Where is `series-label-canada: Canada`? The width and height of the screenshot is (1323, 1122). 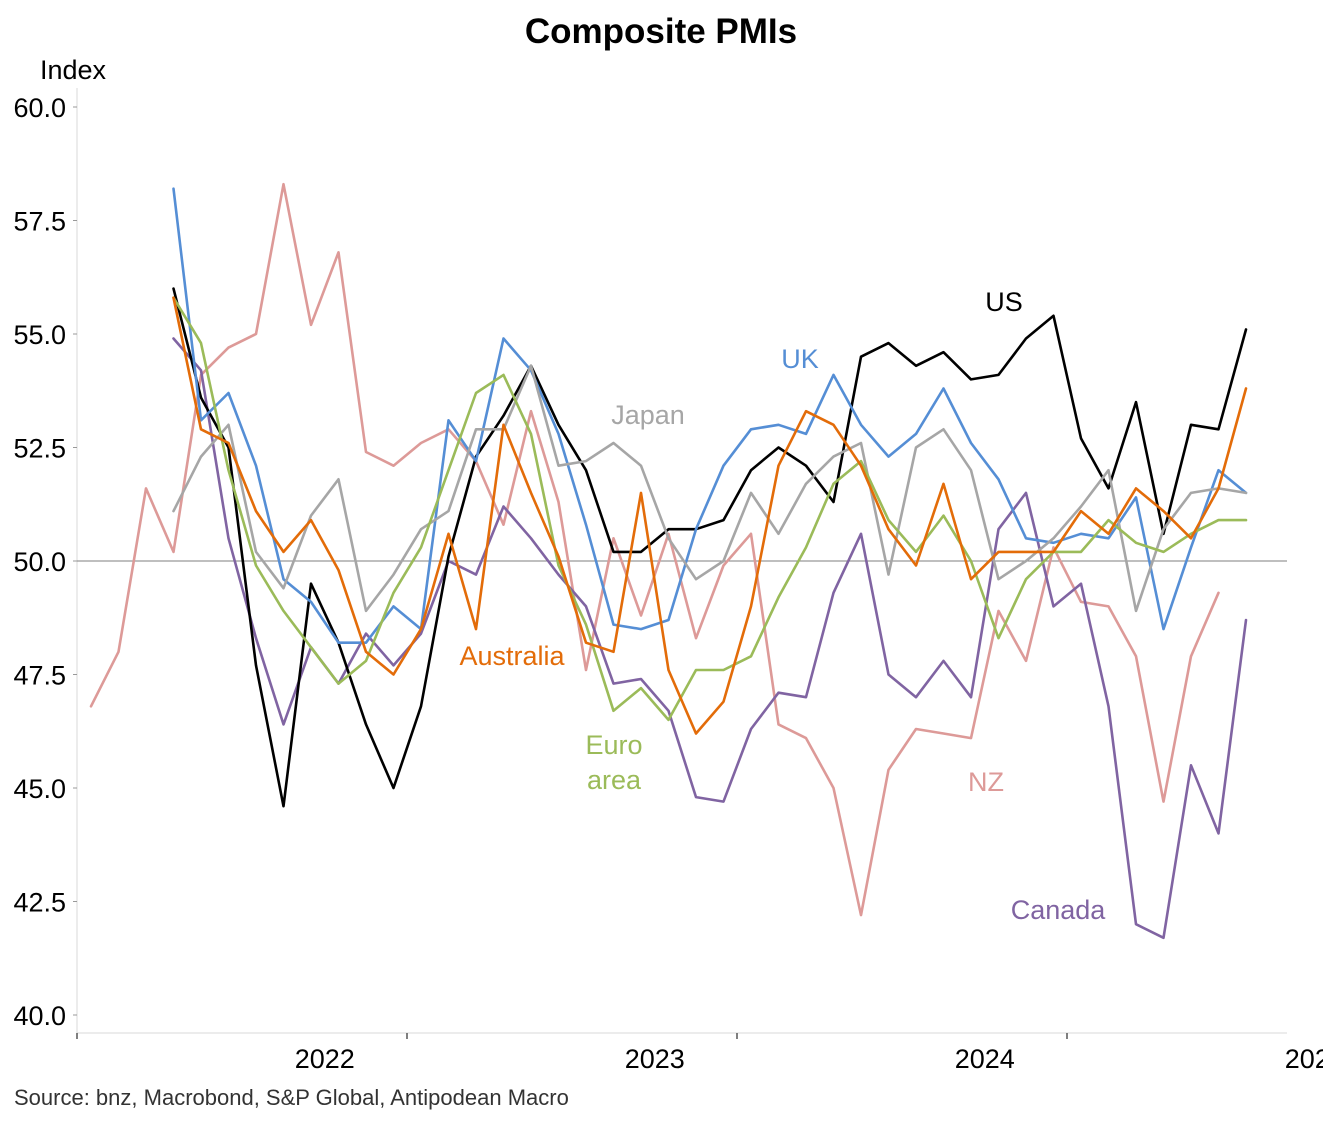 series-label-canada: Canada is located at coordinates (1059, 910).